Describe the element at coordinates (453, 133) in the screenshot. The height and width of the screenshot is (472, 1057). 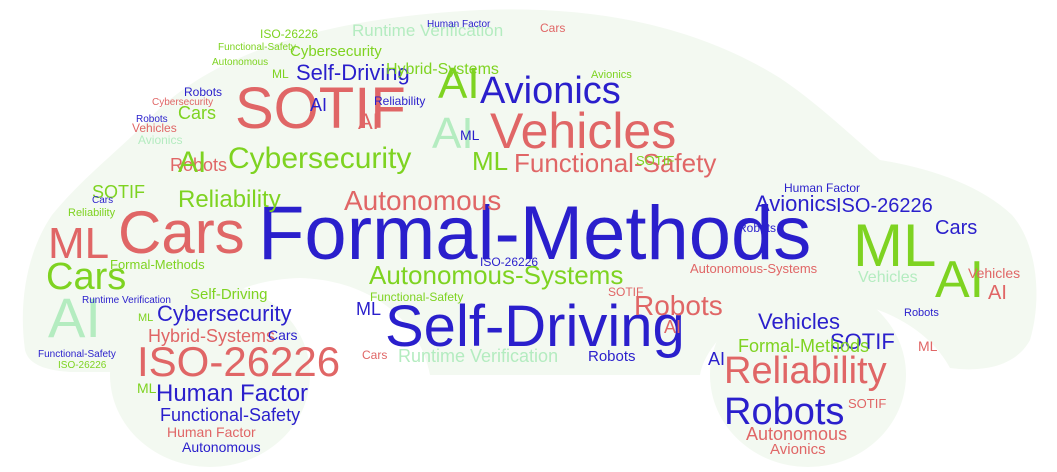
I see `word-ai-center-2: AI` at that location.